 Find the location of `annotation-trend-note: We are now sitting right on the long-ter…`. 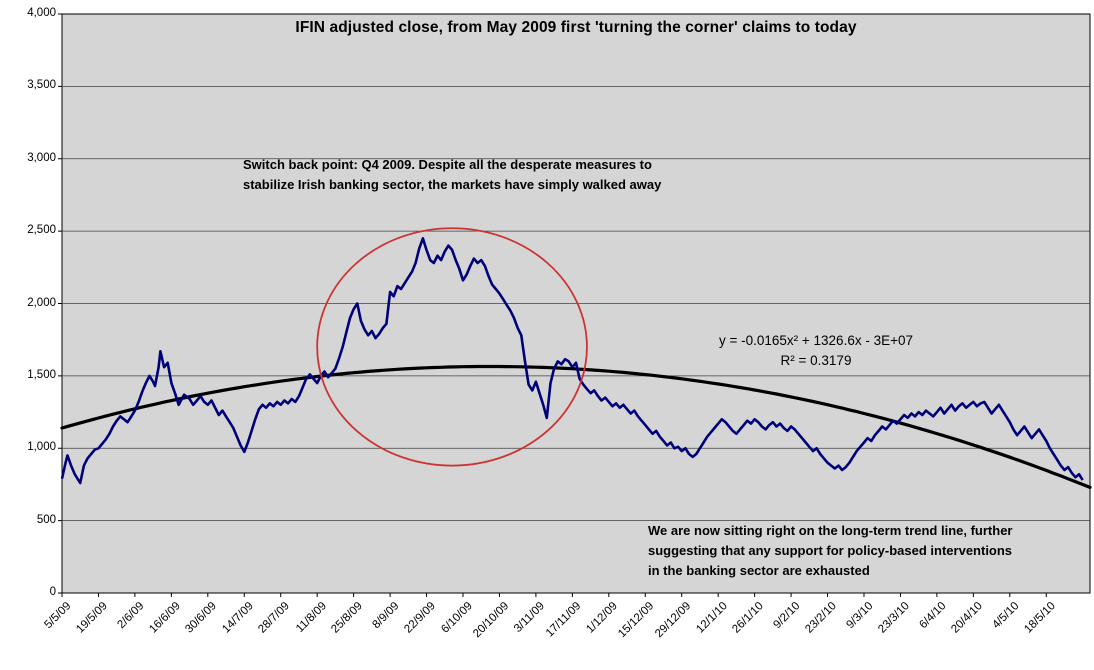

annotation-trend-note: We are now sitting right on the long-ter… is located at coordinates (830, 551).